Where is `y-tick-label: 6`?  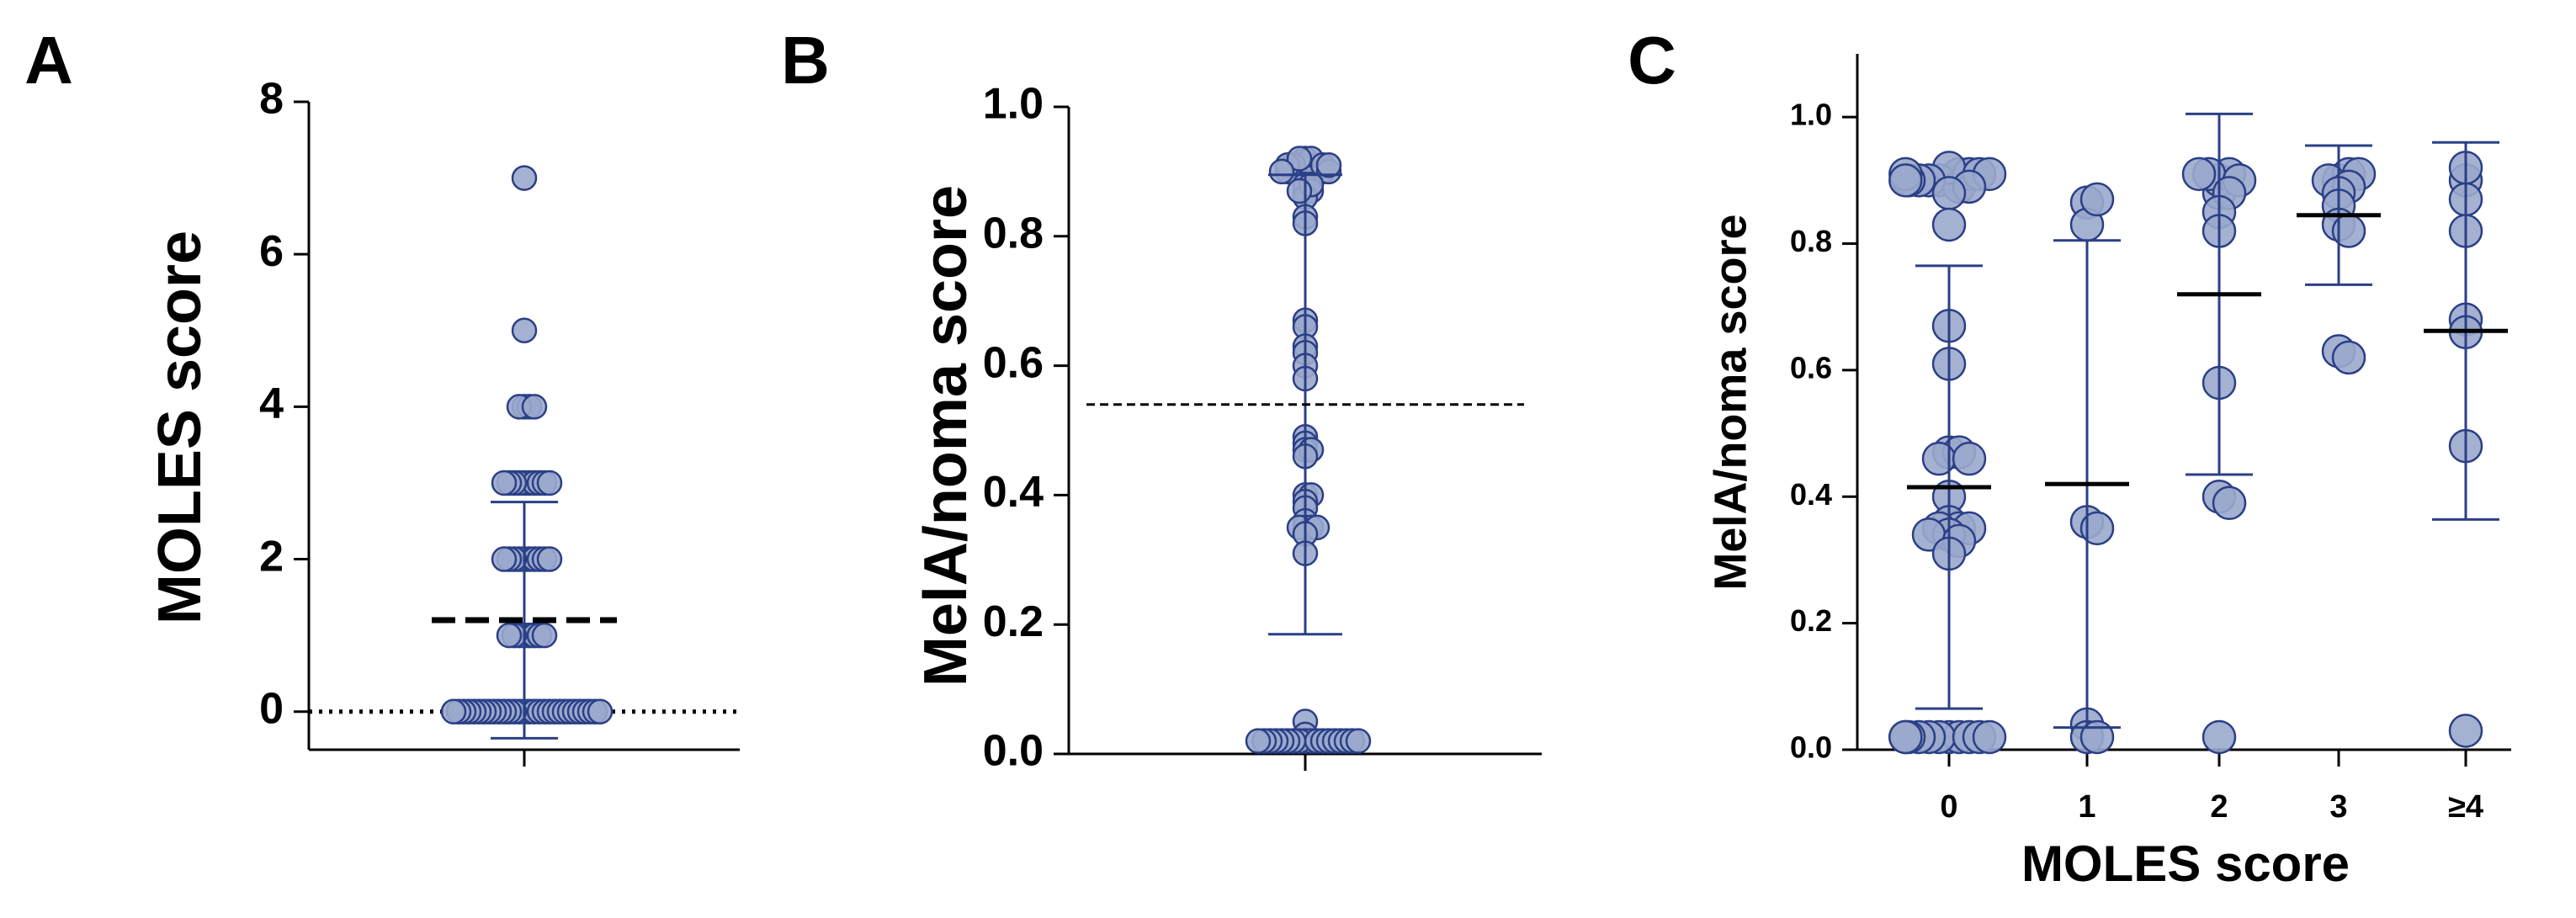
y-tick-label: 6 is located at coordinates (272, 251).